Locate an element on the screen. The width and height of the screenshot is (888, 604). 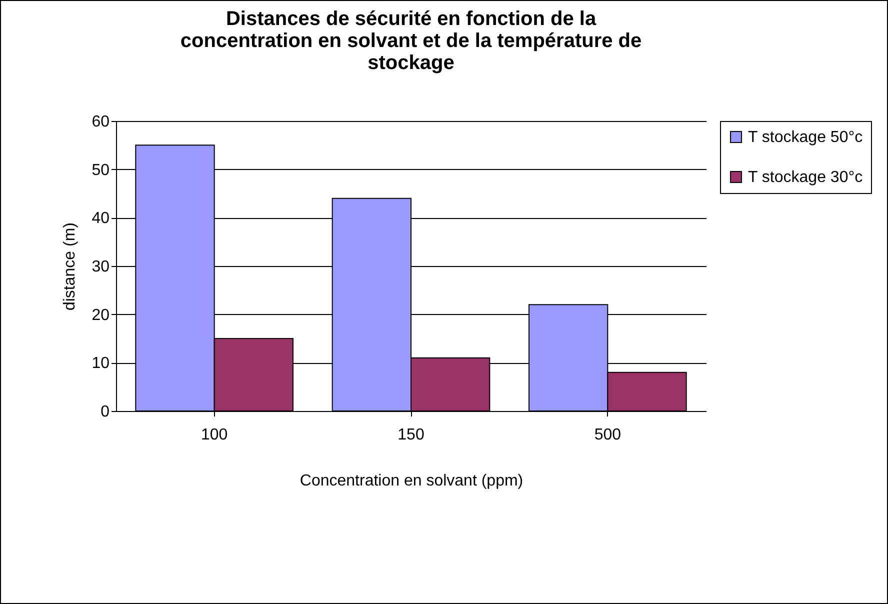
chart-title: Distances de sécurité en fonction de la concentration en solvant et de la température de stockage is located at coordinates (411, 41).